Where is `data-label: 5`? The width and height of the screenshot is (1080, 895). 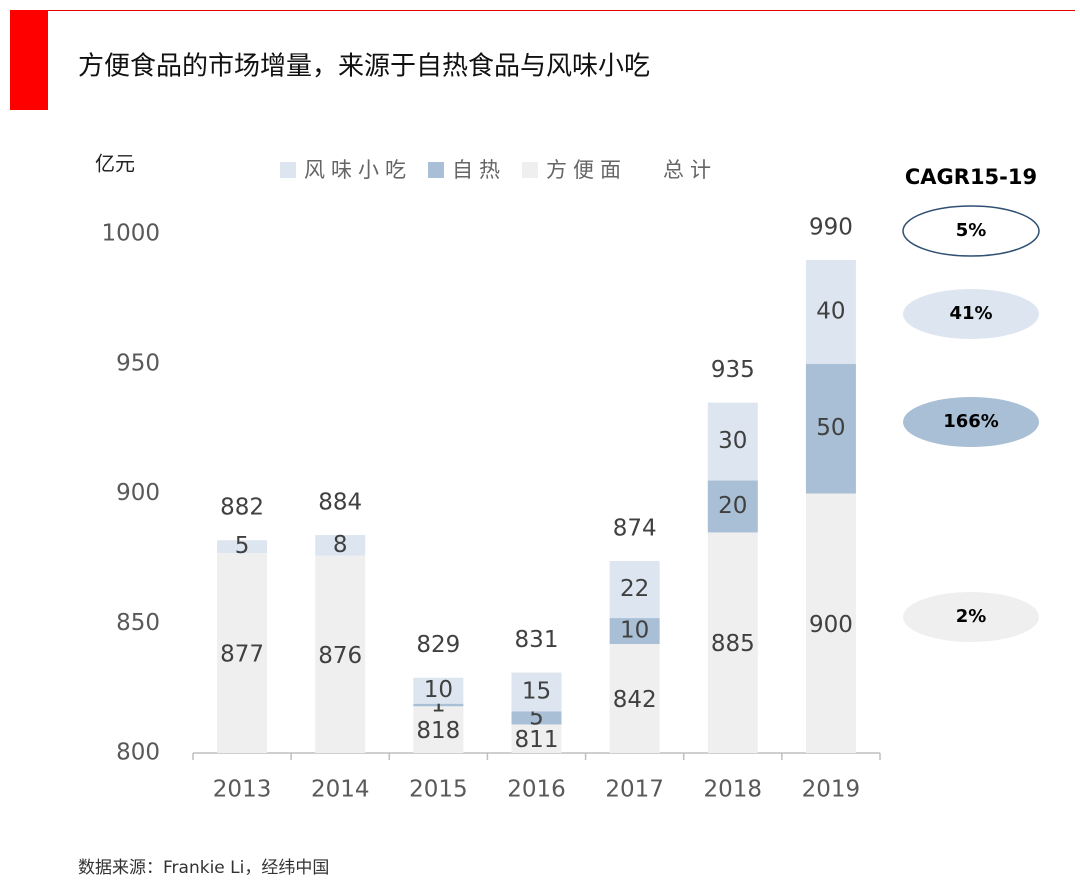 data-label: 5 is located at coordinates (242, 546).